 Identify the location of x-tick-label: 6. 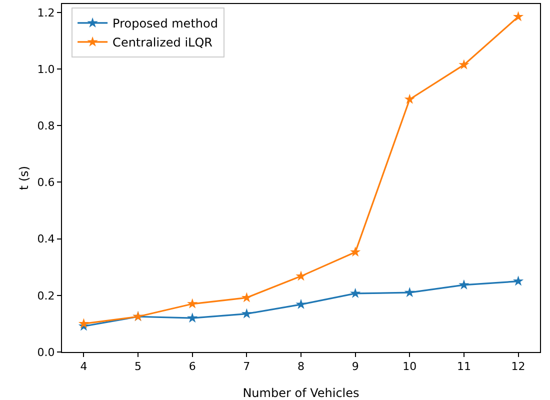
(192, 367).